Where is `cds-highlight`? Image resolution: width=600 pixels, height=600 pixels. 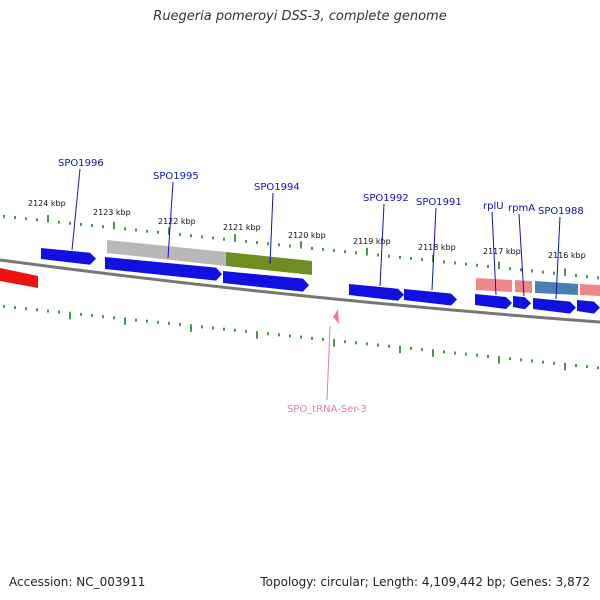 cds-highlight is located at coordinates (19, 278).